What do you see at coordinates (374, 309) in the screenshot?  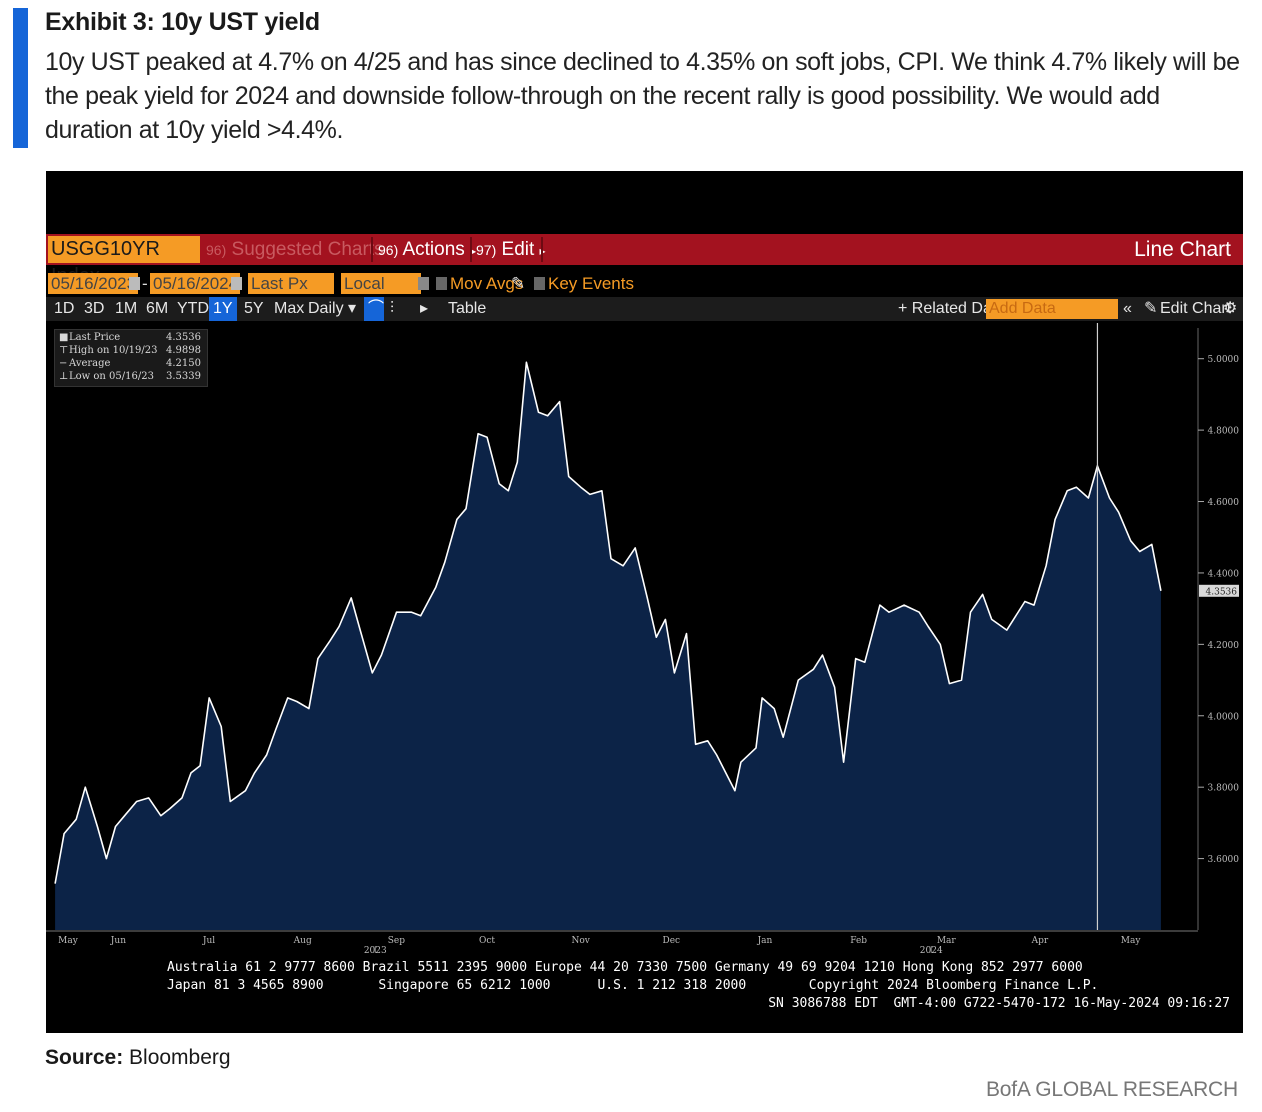 I see `line-chart-icon: ⌒` at bounding box center [374, 309].